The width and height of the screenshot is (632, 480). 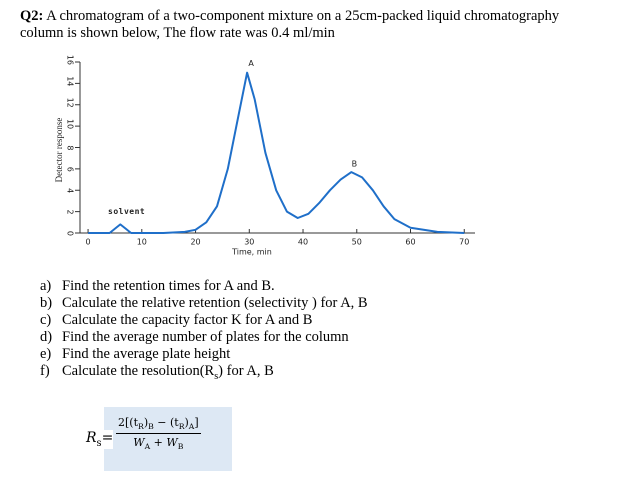 I want to click on y-tick-label: 12, so click(x=70, y=103).